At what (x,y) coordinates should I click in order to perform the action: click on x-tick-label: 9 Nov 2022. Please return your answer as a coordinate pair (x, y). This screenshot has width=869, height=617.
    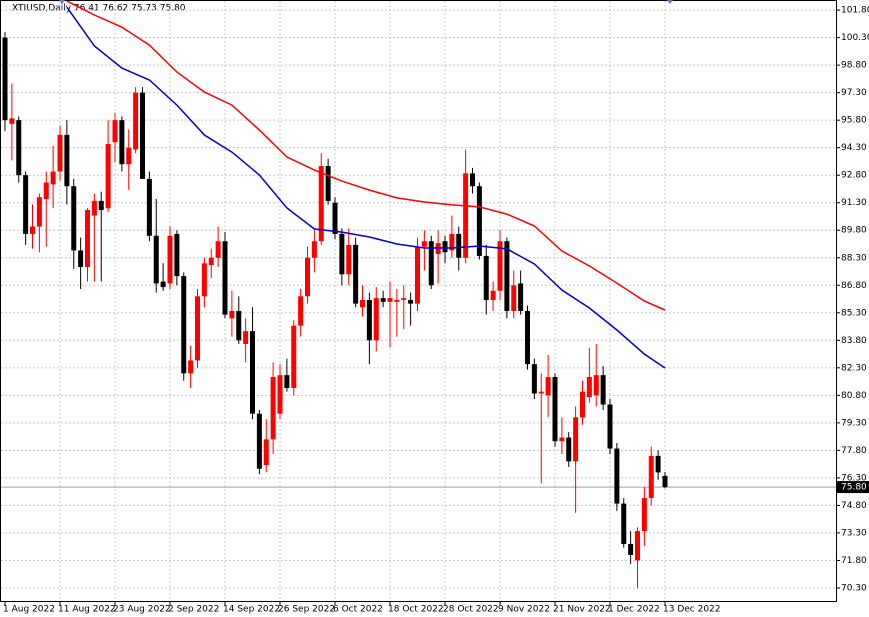
    Looking at the image, I should click on (524, 610).